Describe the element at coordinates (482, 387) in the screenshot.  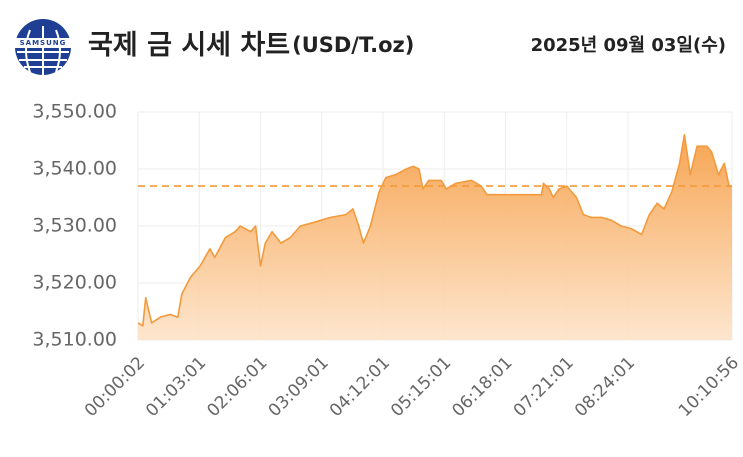
I see `x-tick-label: 06:18:01` at that location.